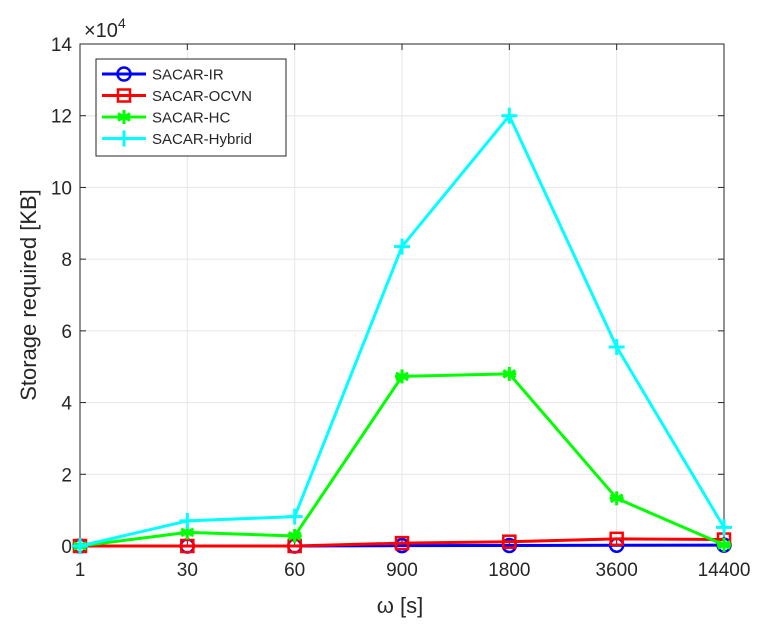  What do you see at coordinates (66, 547) in the screenshot?
I see `y-tick-label: 0` at bounding box center [66, 547].